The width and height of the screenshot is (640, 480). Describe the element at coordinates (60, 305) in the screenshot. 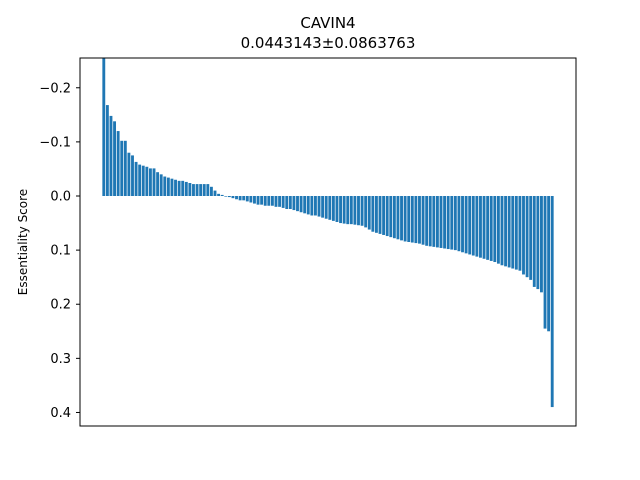

I see `y-tick-label: 0.2` at that location.